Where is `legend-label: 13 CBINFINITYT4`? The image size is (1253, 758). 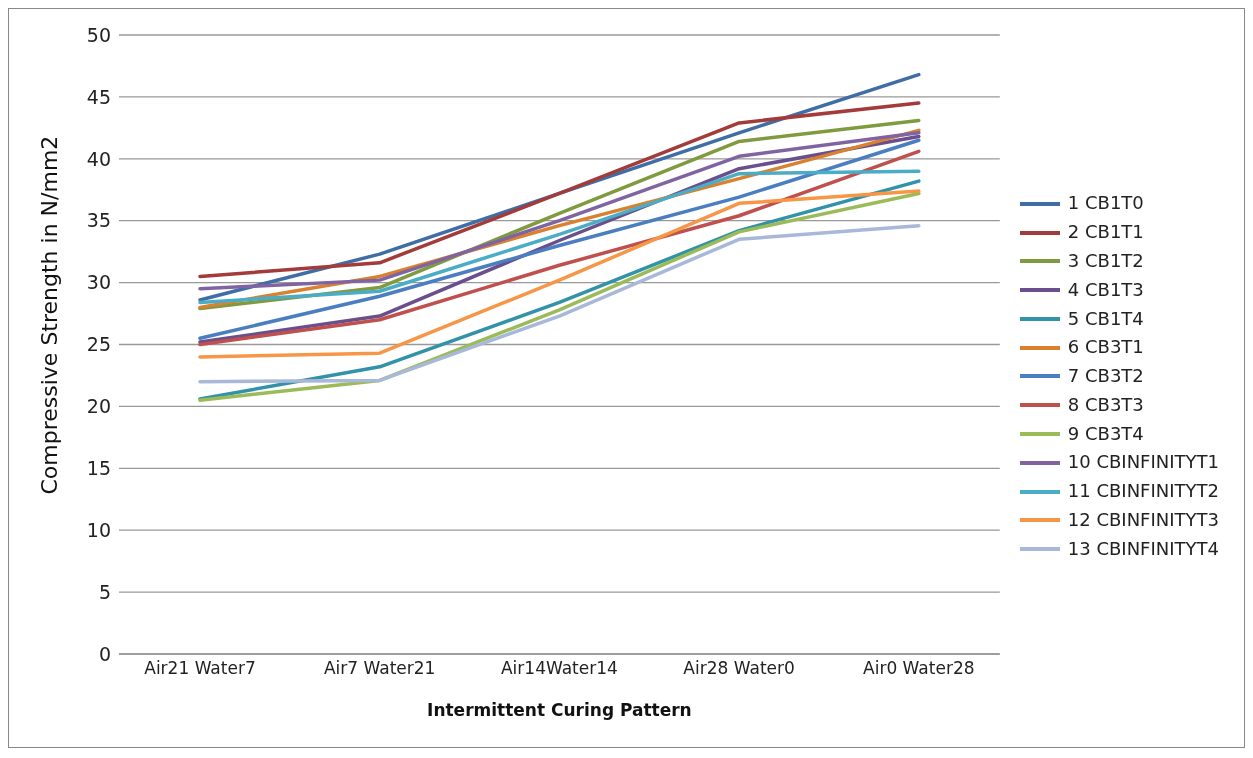
legend-label: 13 CBINFINITYT4 is located at coordinates (1143, 548).